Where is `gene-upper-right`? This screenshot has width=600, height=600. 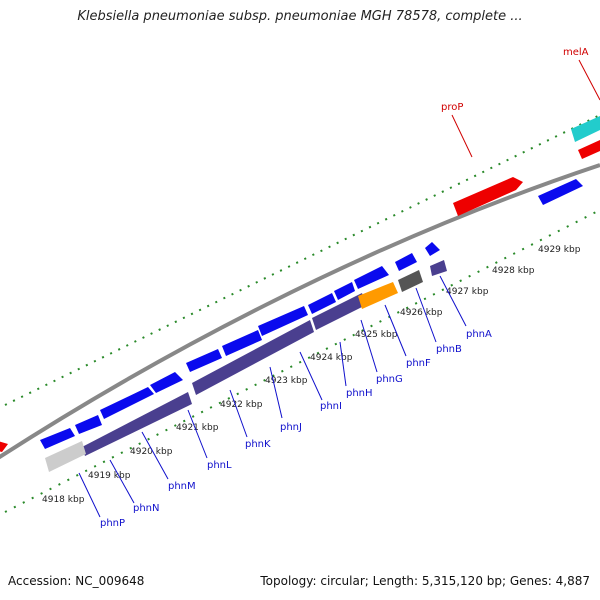
gene-upper-right is located at coordinates (560, 192).